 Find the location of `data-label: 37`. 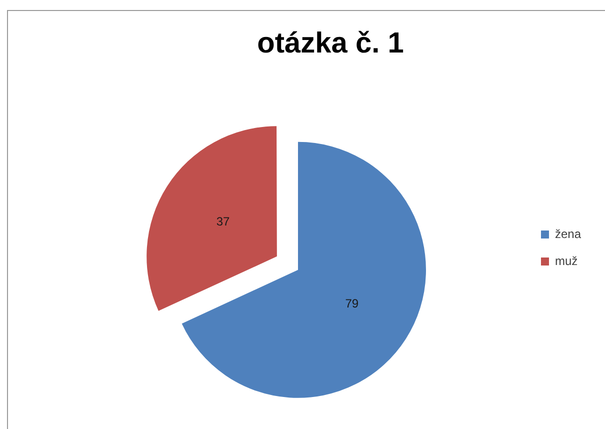

data-label: 37 is located at coordinates (223, 221).